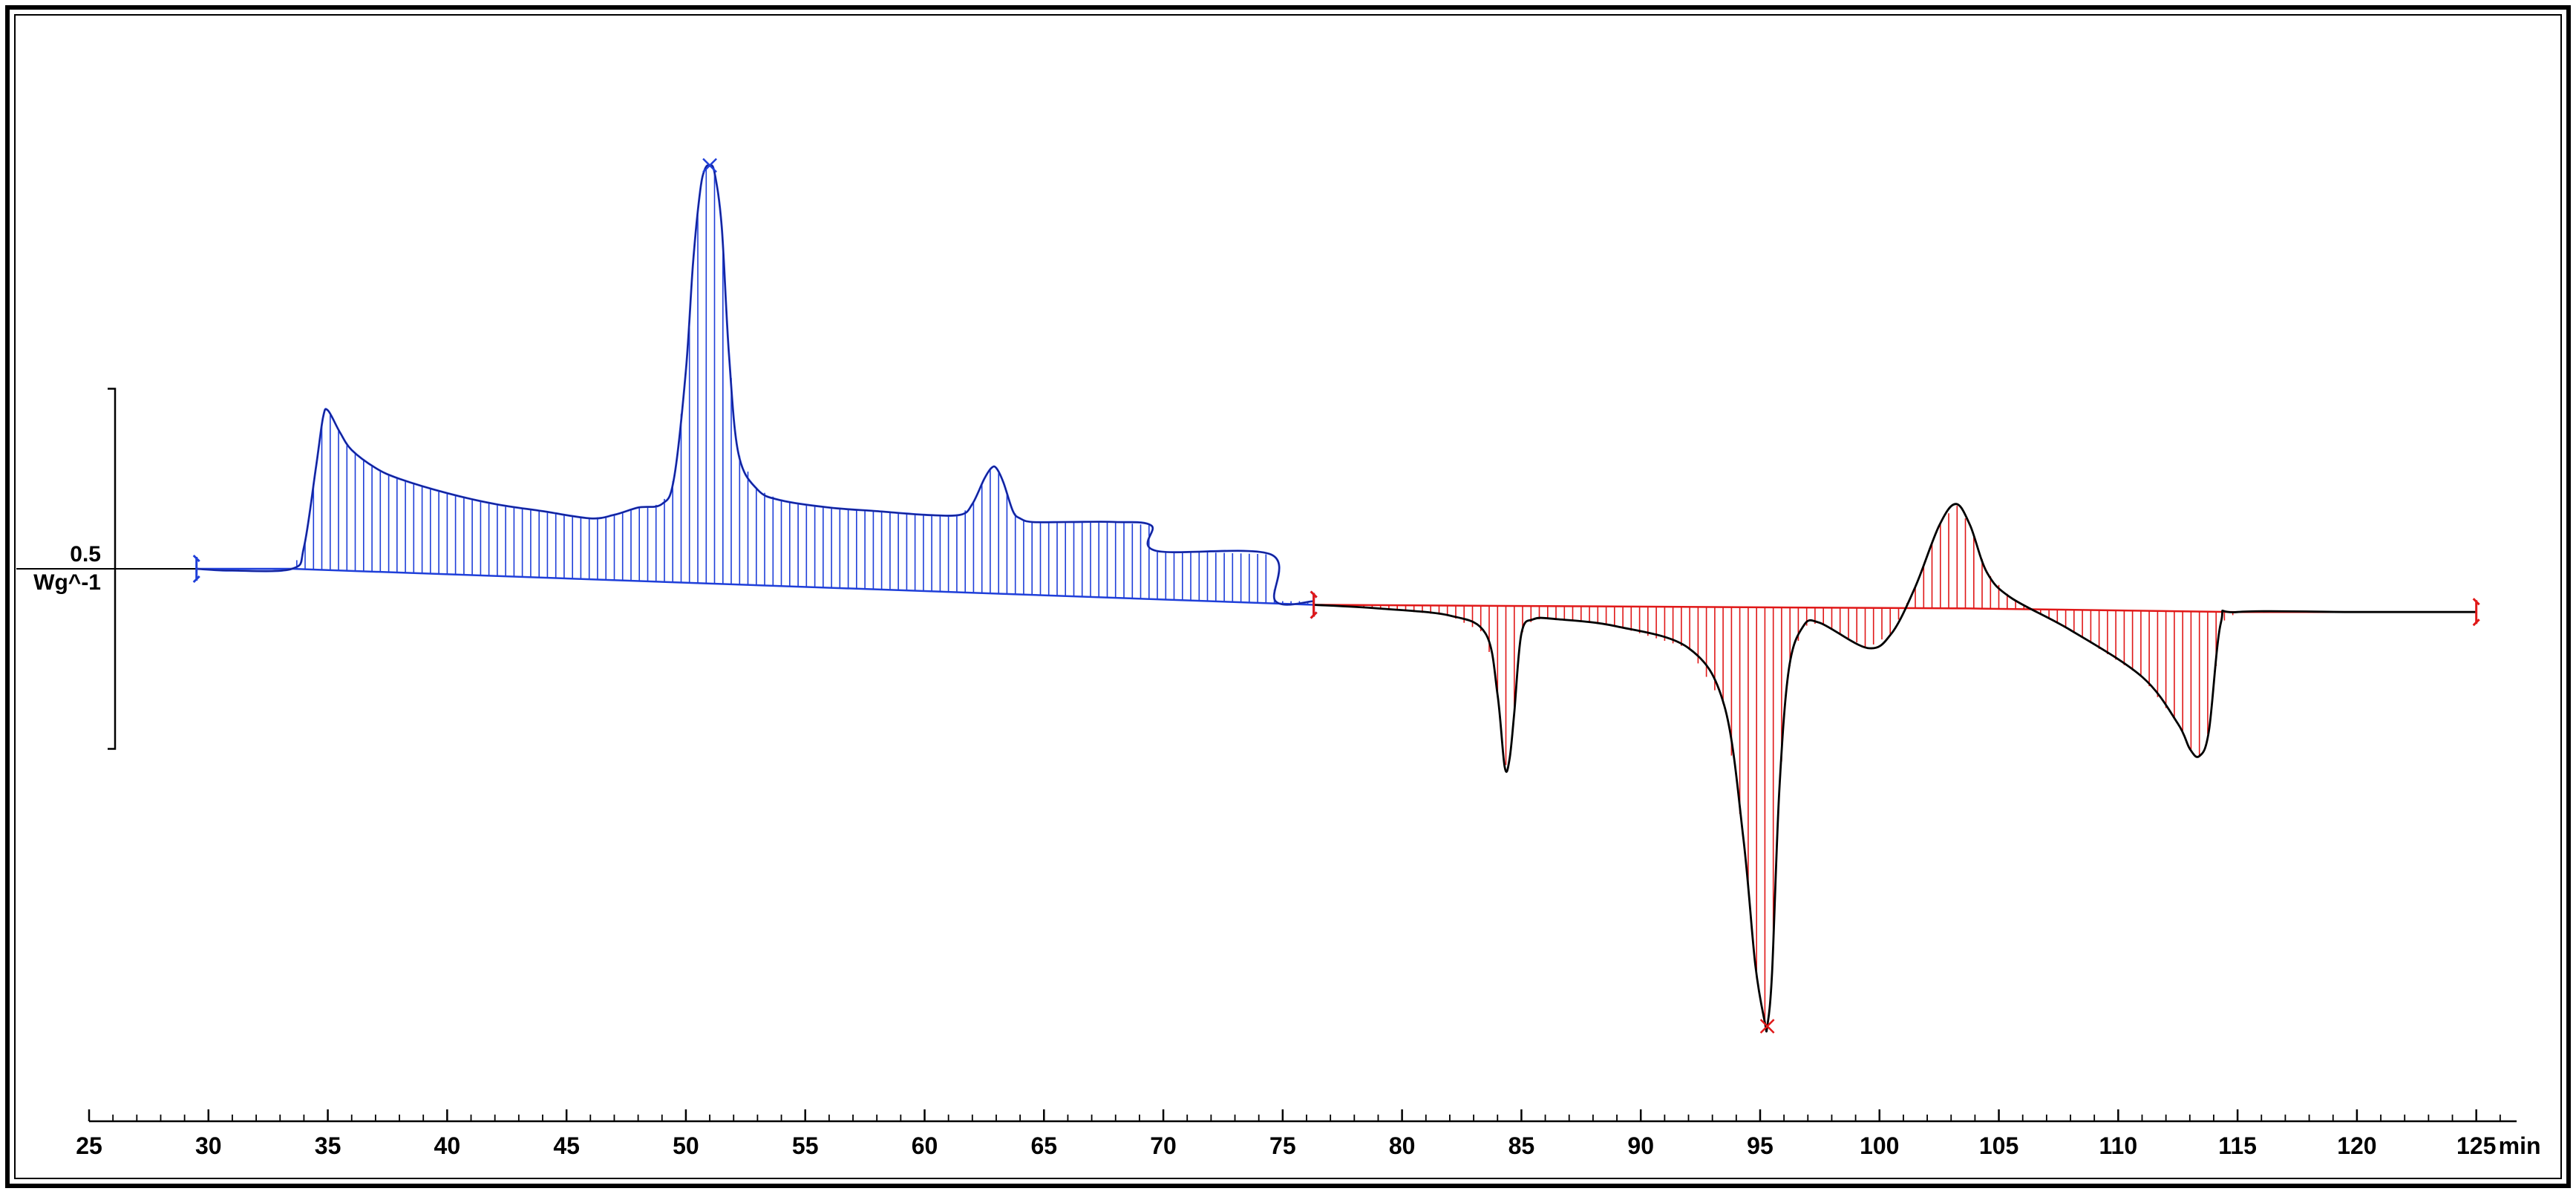 The height and width of the screenshot is (1197, 2576). Describe the element at coordinates (196, 569) in the screenshot. I see `limit-marker-heating` at that location.